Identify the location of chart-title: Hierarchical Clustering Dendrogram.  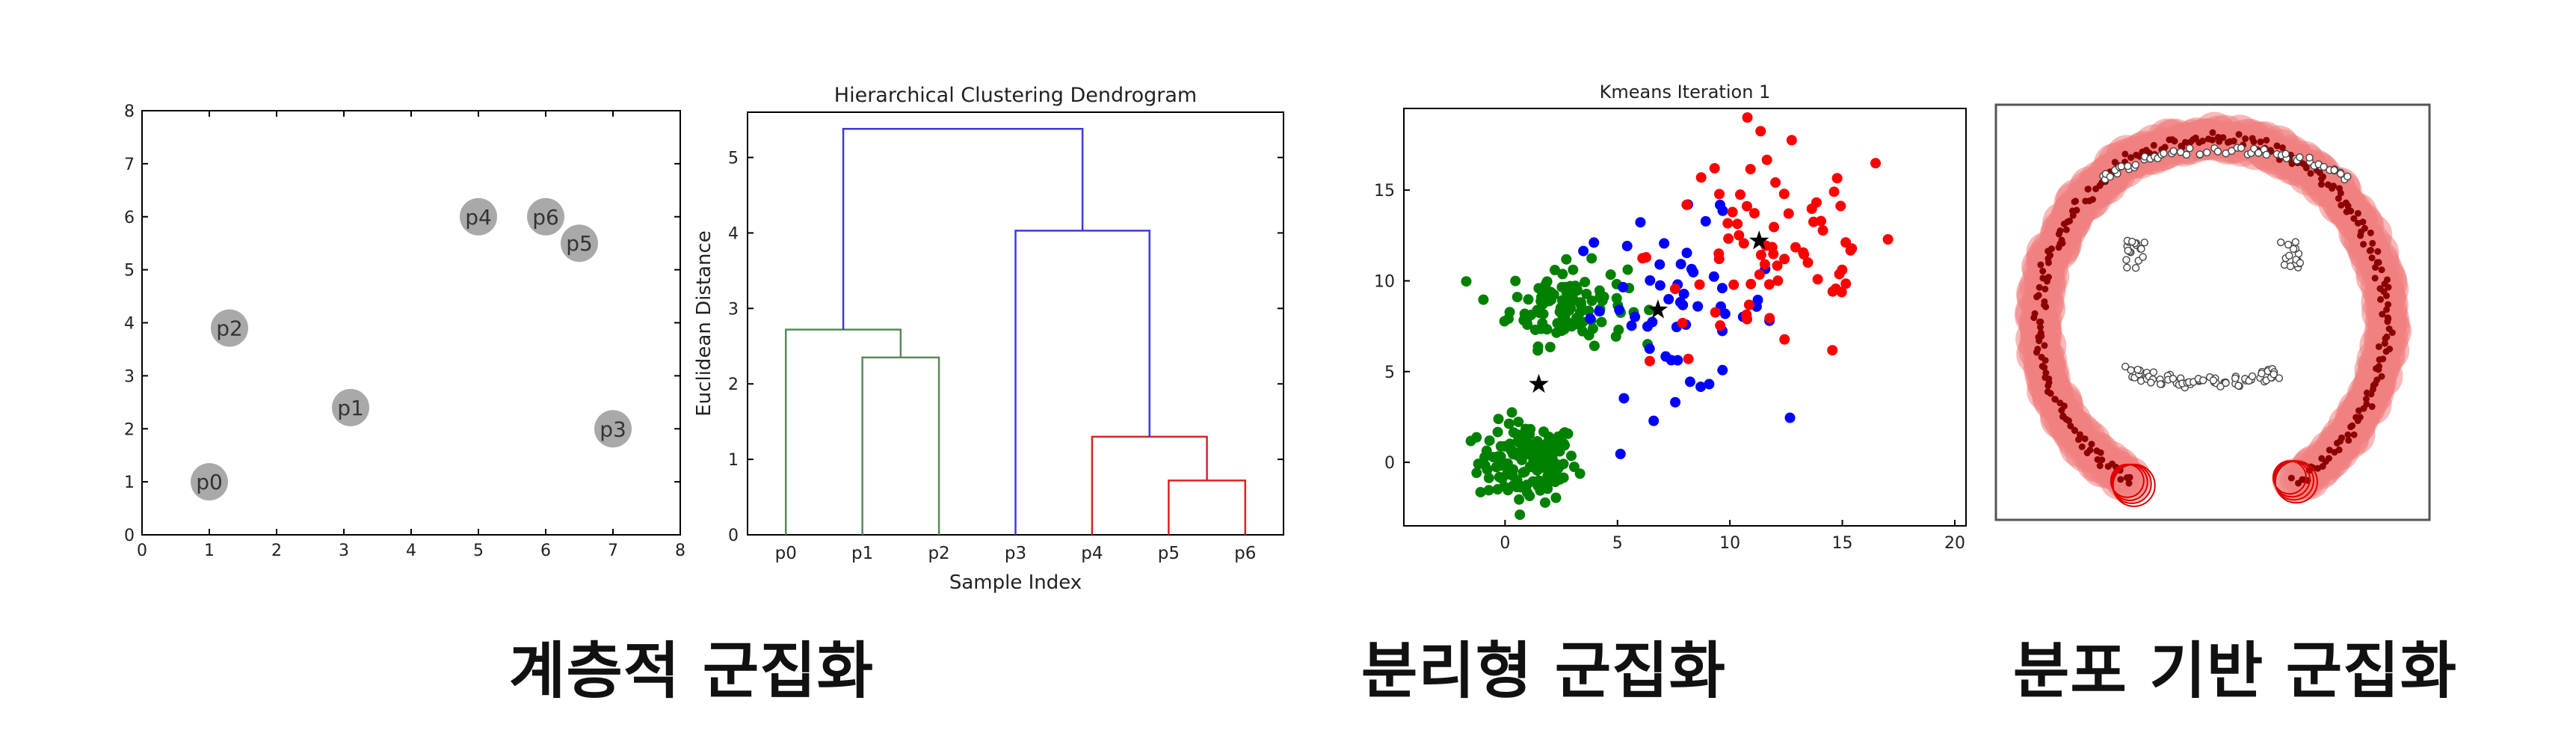
(1015, 95).